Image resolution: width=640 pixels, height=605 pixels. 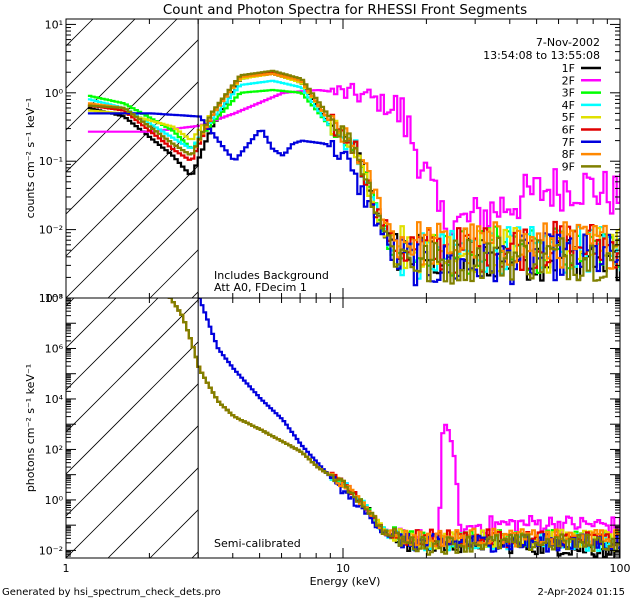 I want to click on bottom-y-tick-label: 10⁶, so click(x=54, y=348).